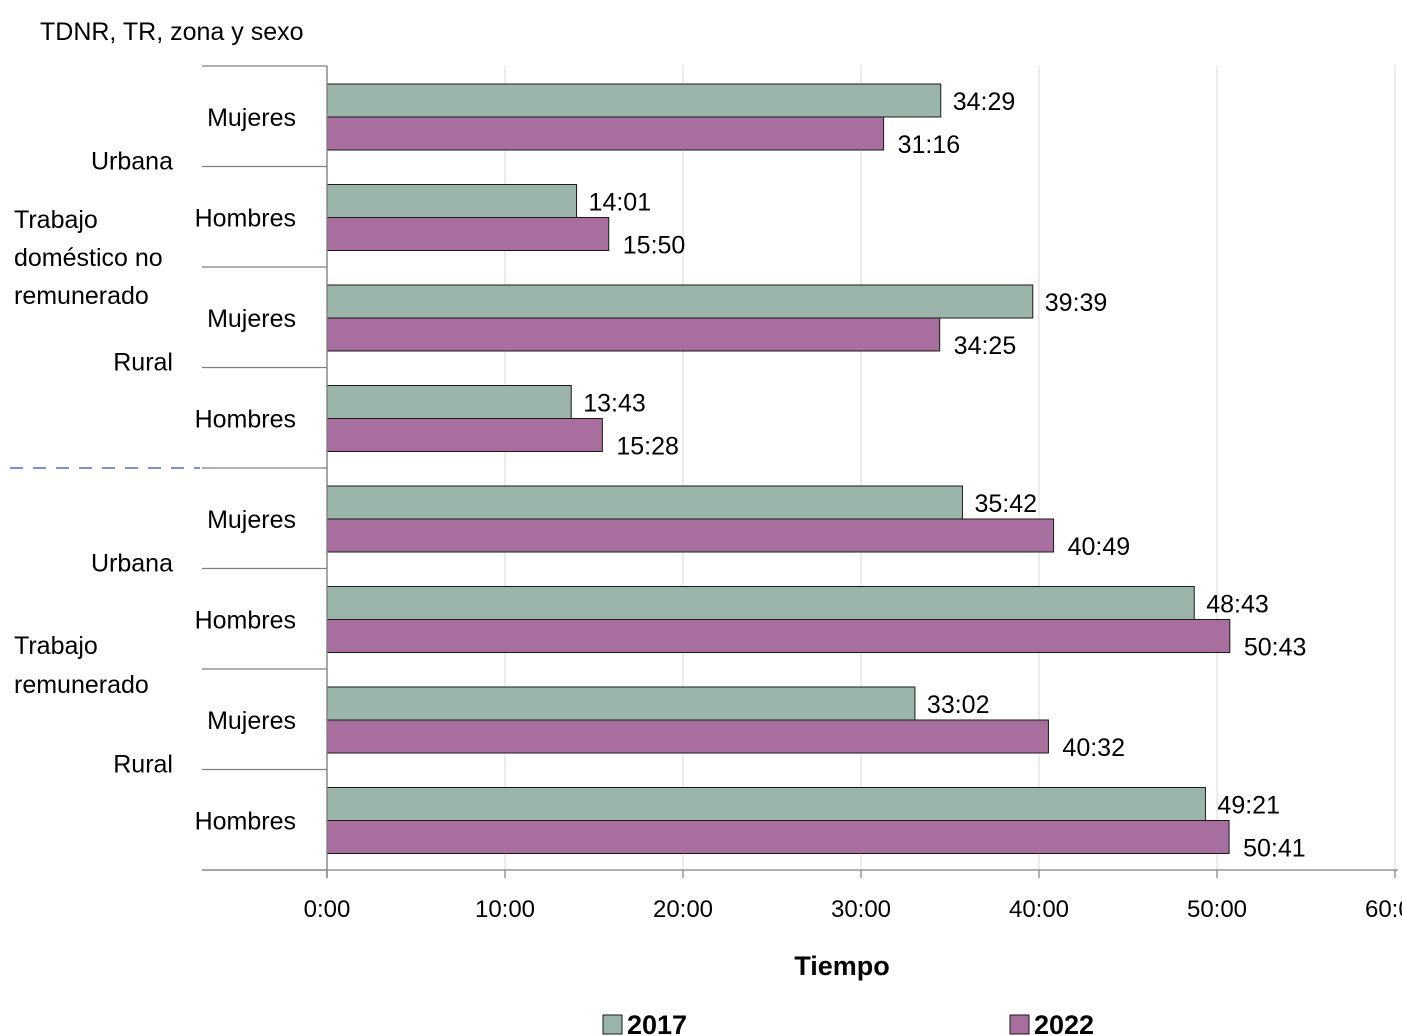 Image resolution: width=1402 pixels, height=1036 pixels. What do you see at coordinates (842, 966) in the screenshot?
I see `x-axis-label: Tiempo` at bounding box center [842, 966].